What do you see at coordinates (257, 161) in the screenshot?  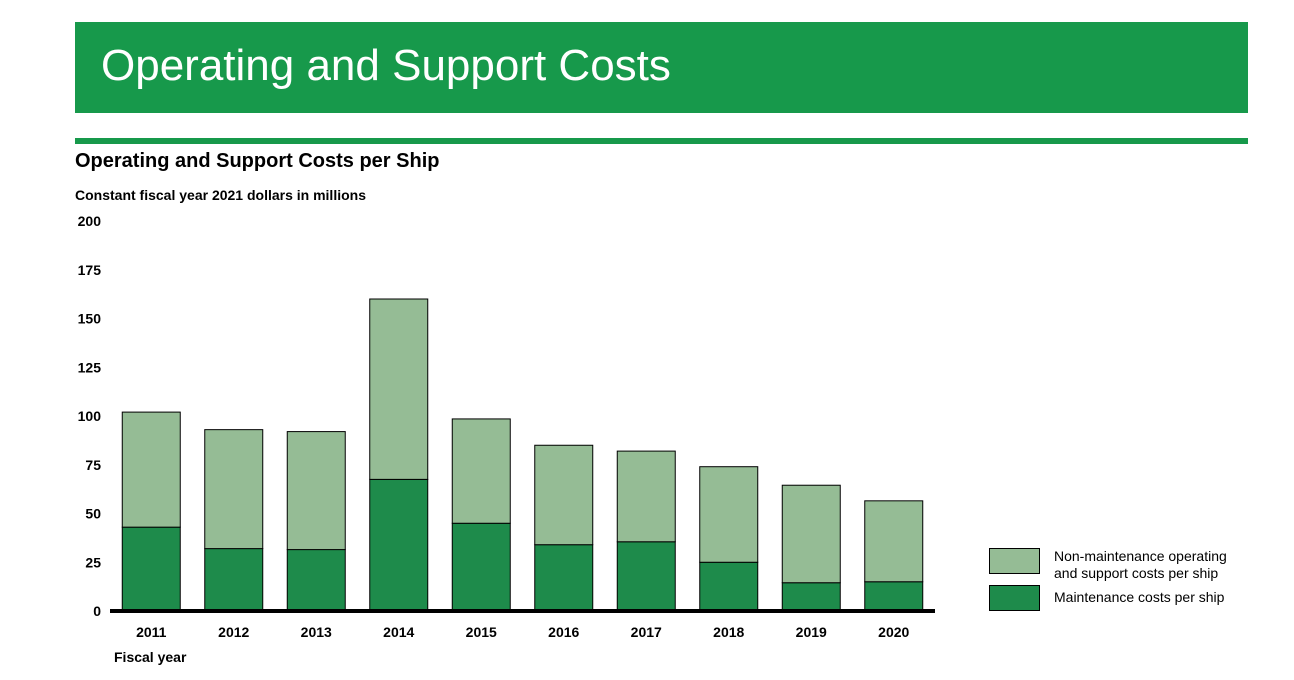 I see `chart-title: Operating and Support Costs per Ship` at bounding box center [257, 161].